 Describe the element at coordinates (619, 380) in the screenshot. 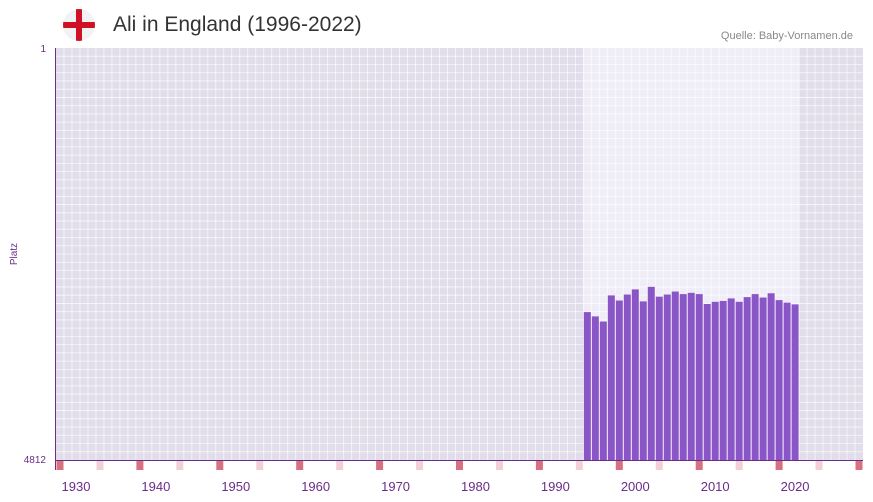

I see `bar-1998` at that location.